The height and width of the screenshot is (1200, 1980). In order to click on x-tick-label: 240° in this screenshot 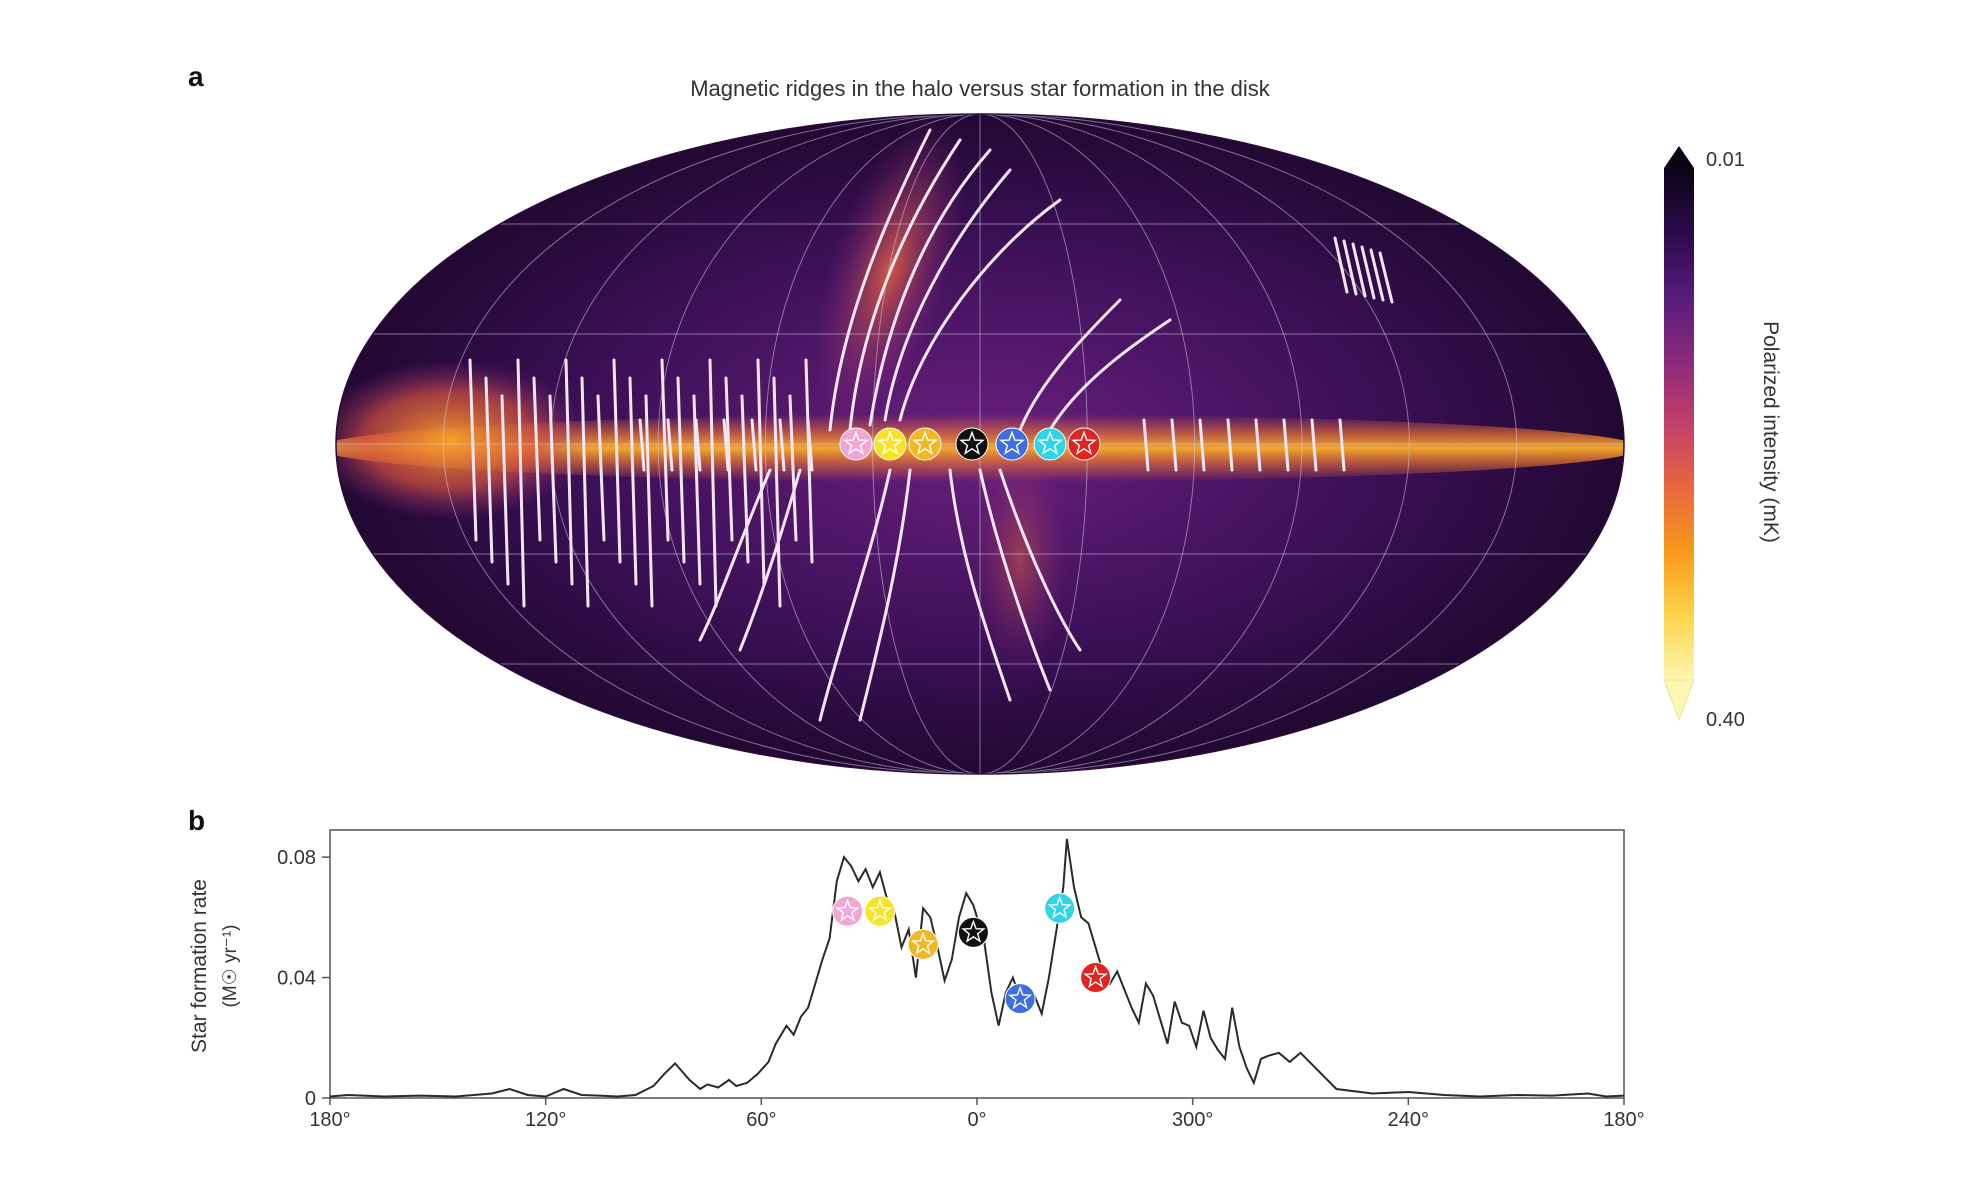, I will do `click(1408, 1120)`.